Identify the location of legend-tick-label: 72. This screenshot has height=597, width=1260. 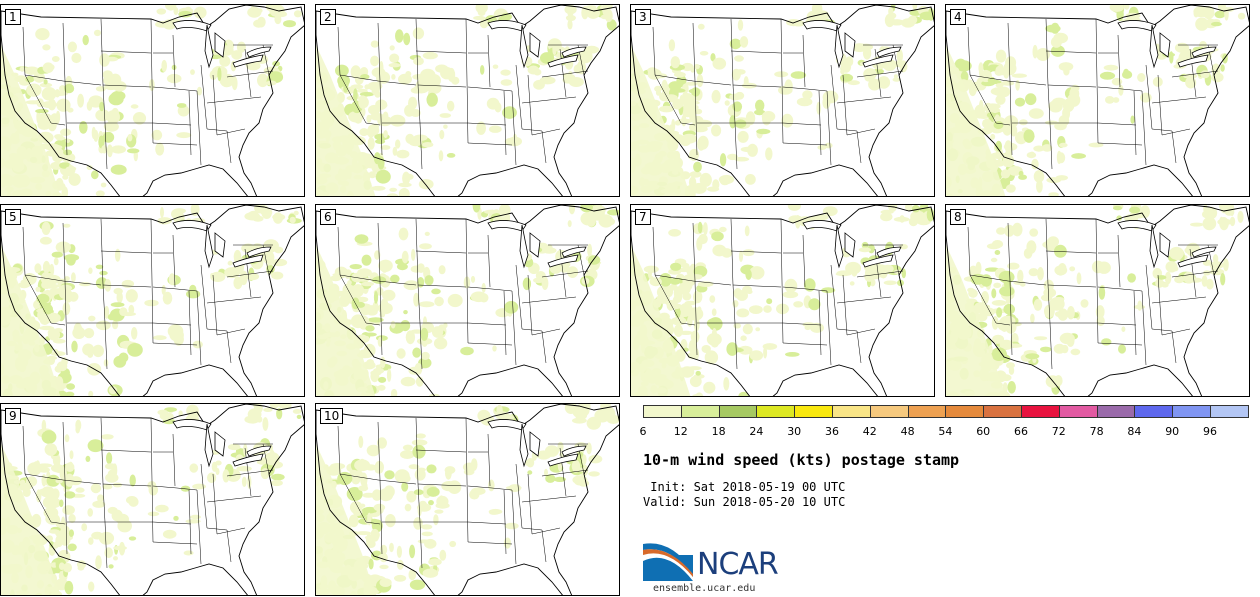
(1058, 431).